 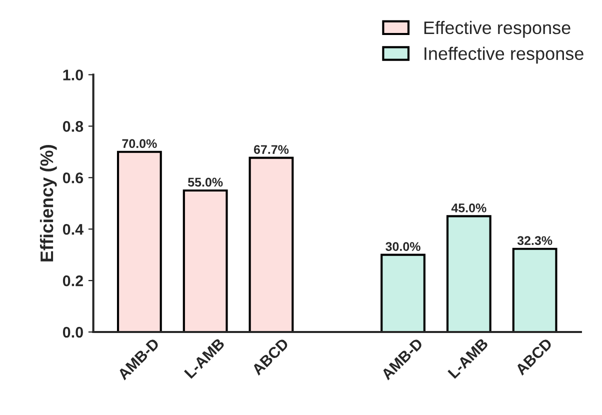 What do you see at coordinates (73, 229) in the screenshot?
I see `y-tick-label: 0.4` at bounding box center [73, 229].